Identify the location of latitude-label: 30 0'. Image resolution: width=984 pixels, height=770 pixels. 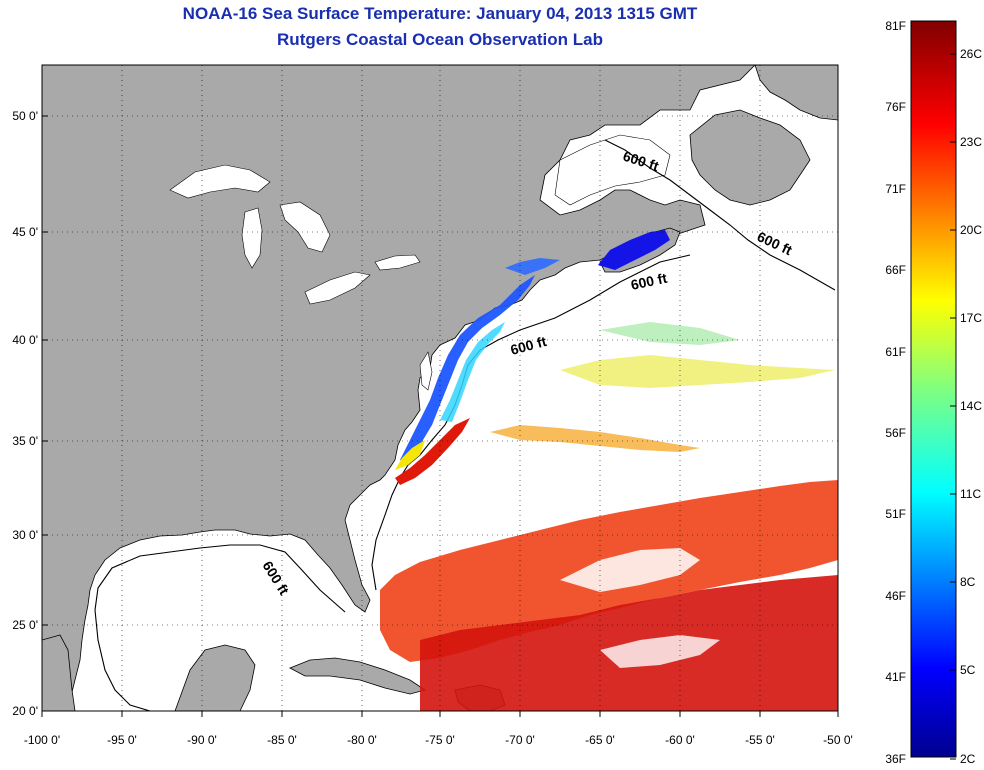
(25, 535).